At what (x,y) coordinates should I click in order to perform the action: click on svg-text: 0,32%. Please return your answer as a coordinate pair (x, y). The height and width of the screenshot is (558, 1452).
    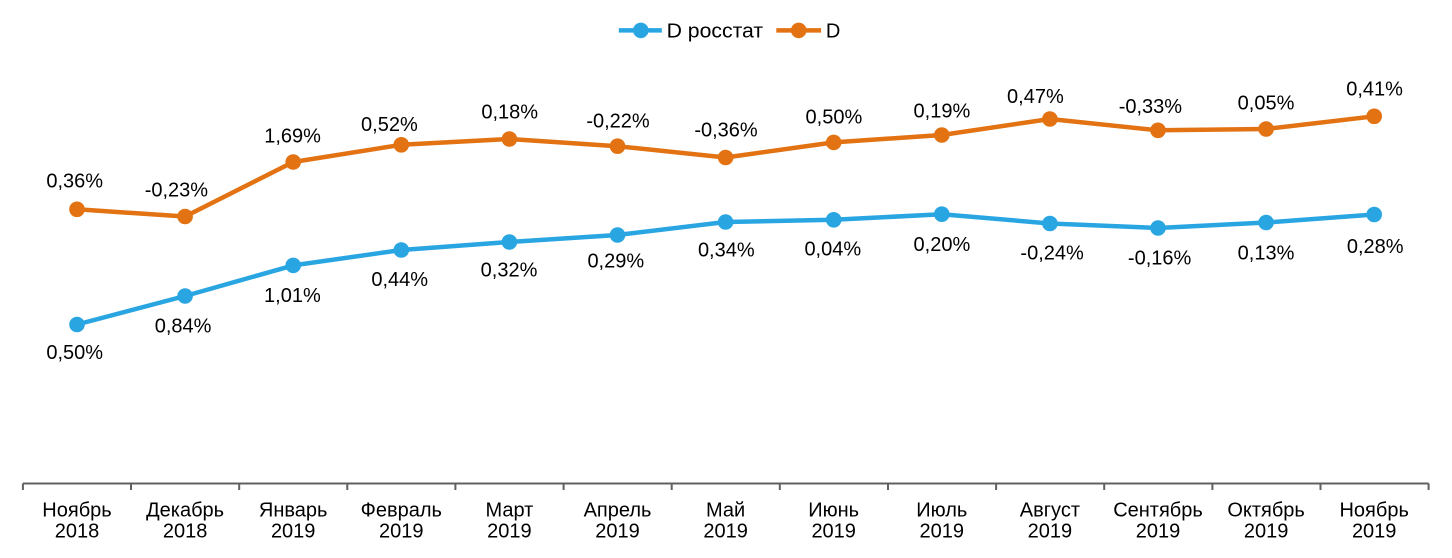
    Looking at the image, I should click on (509, 271).